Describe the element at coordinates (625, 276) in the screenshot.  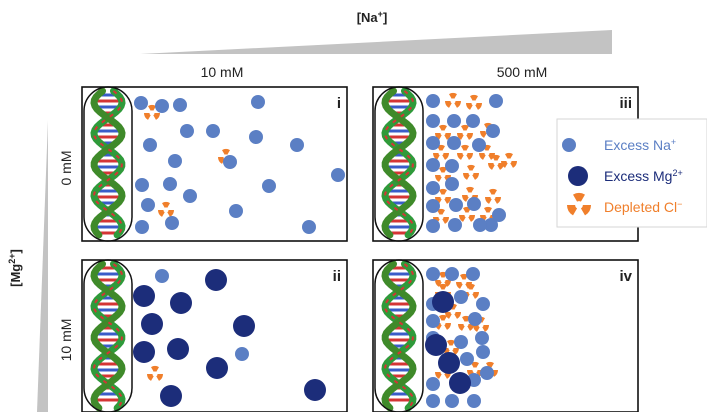
I see `panel-iv-label: iv` at that location.